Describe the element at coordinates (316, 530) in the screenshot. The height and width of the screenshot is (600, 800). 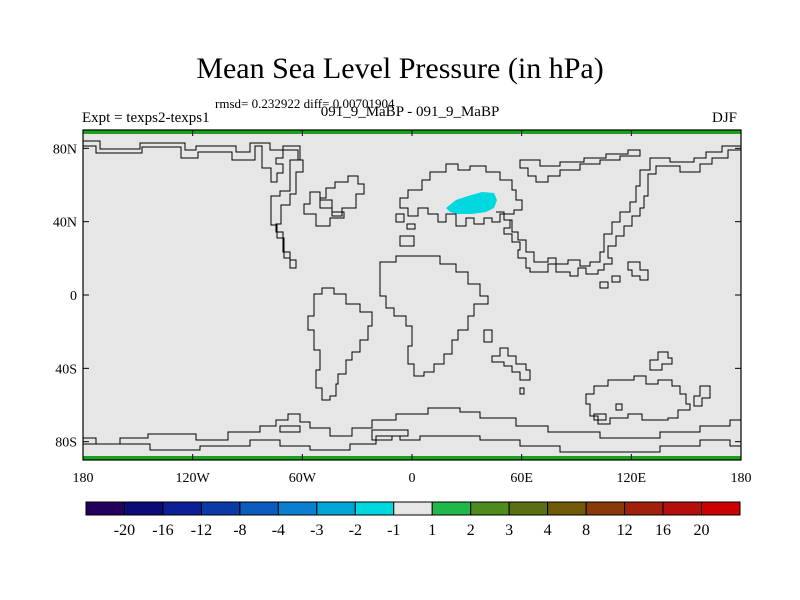
I see `colorbar-label: -3` at that location.